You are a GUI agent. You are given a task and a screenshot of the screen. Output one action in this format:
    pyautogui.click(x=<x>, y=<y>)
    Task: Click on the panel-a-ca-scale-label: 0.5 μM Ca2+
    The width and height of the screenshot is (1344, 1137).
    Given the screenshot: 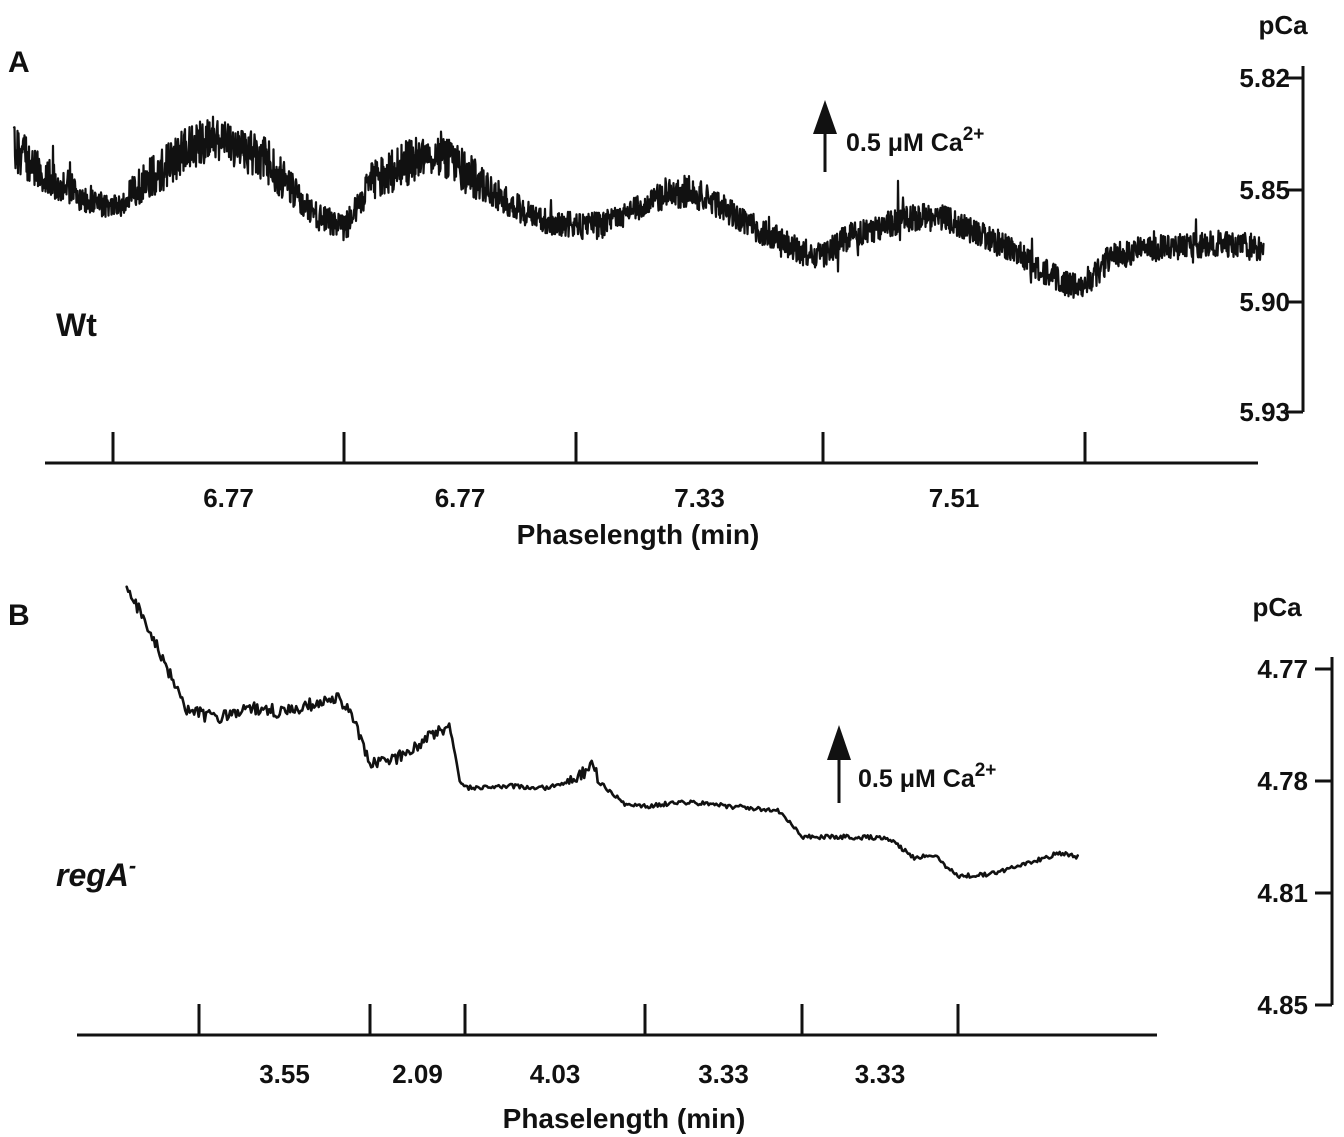 What is the action you would take?
    pyautogui.click(x=915, y=140)
    